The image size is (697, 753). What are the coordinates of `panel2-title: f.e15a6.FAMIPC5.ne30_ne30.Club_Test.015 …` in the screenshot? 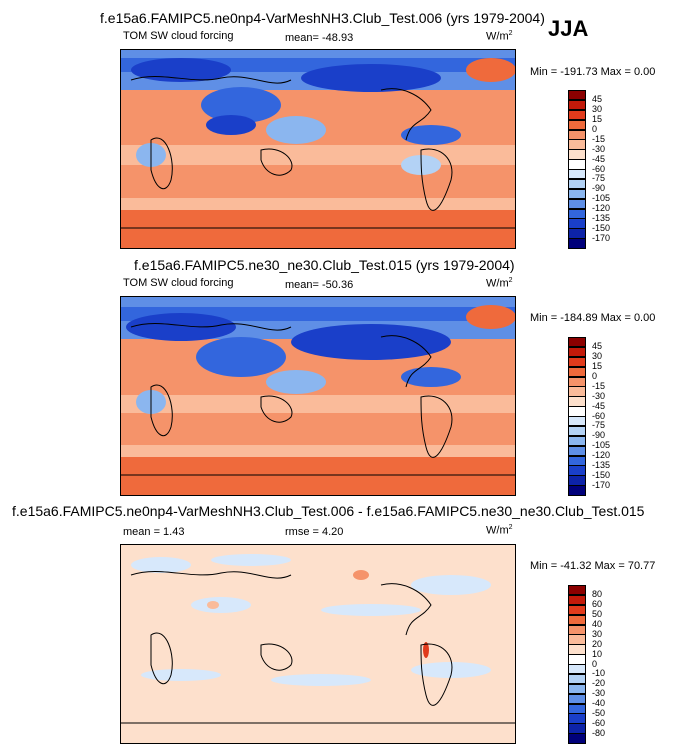 It's located at (324, 265).